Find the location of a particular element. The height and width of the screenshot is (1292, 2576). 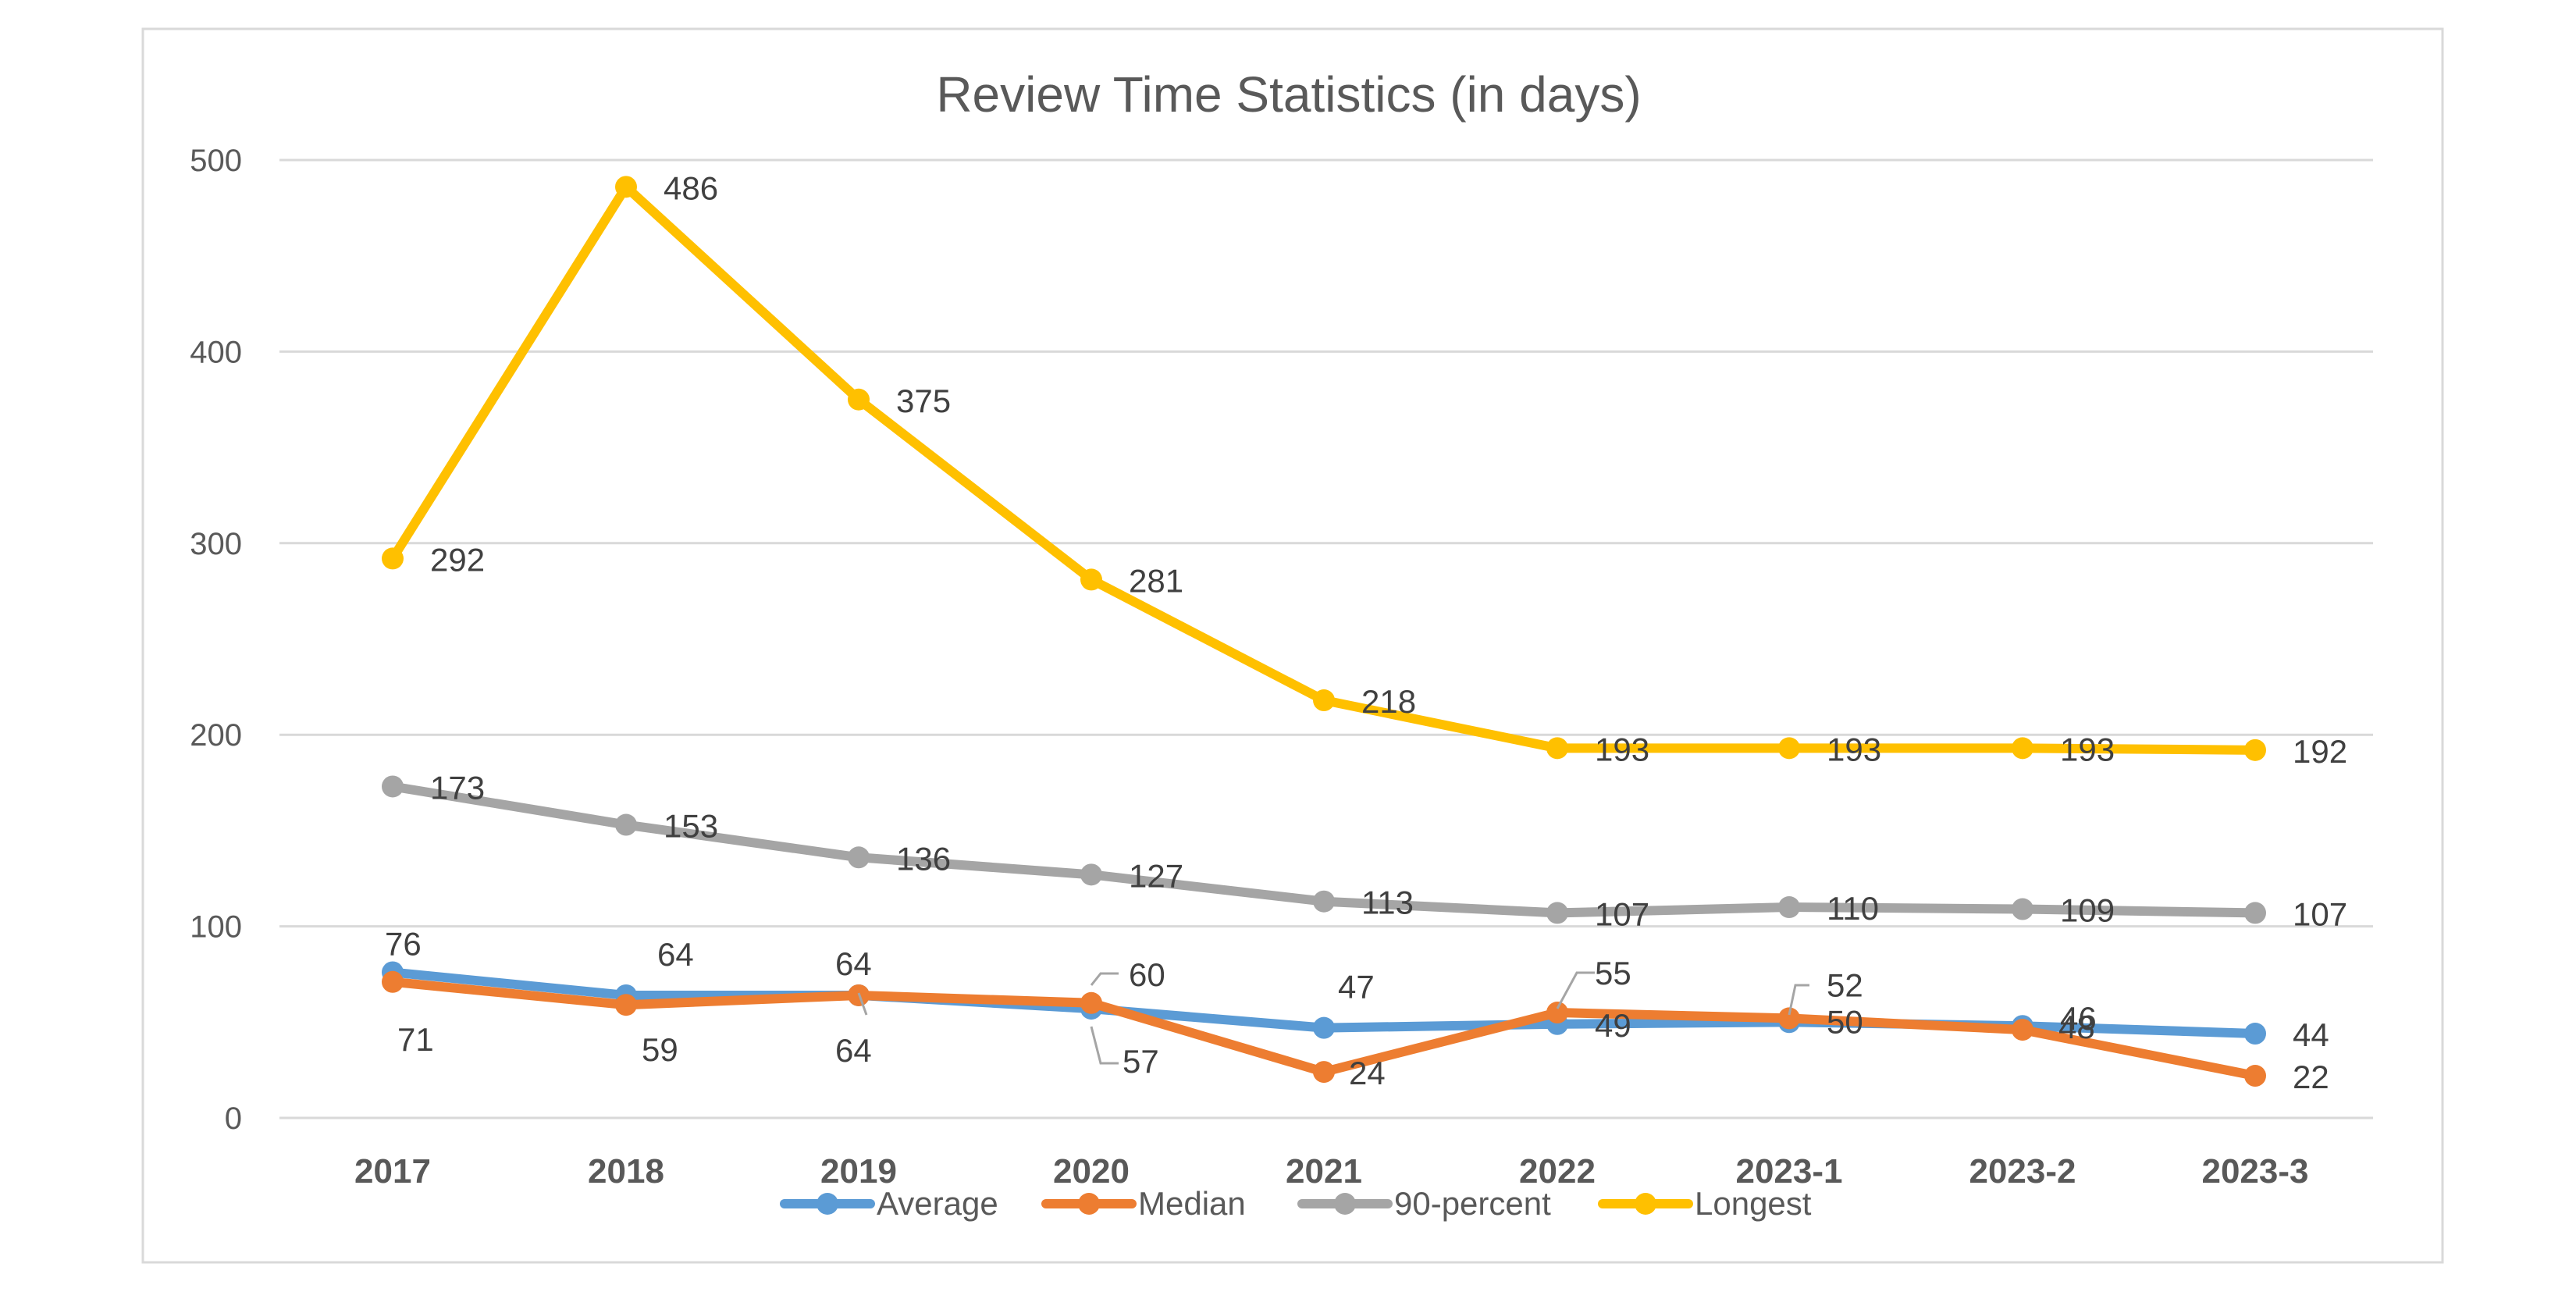

data-label-longest-2021: 218 is located at coordinates (1388, 701).